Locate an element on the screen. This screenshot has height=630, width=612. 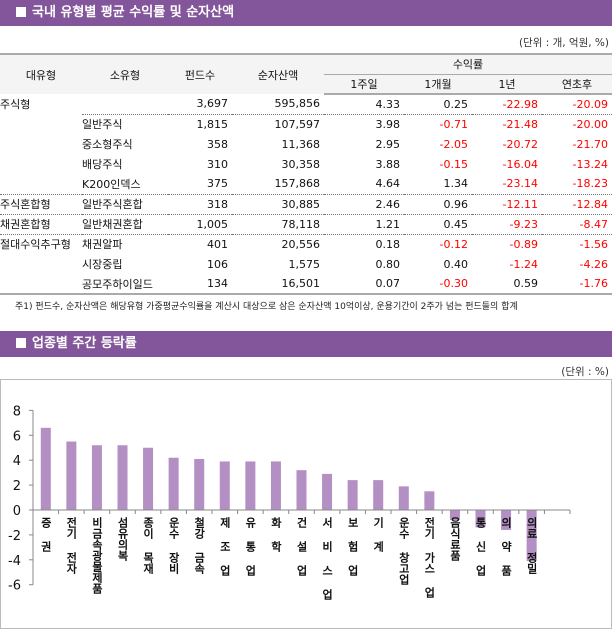
x-category-label: 비금속광물제품 is located at coordinates (96, 555).